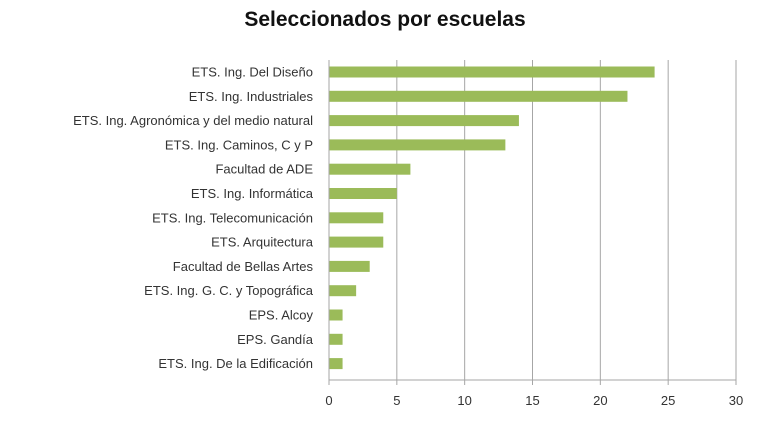 The height and width of the screenshot is (426, 770). I want to click on category-label: ETS. Ing. Telecomunicación, so click(232, 217).